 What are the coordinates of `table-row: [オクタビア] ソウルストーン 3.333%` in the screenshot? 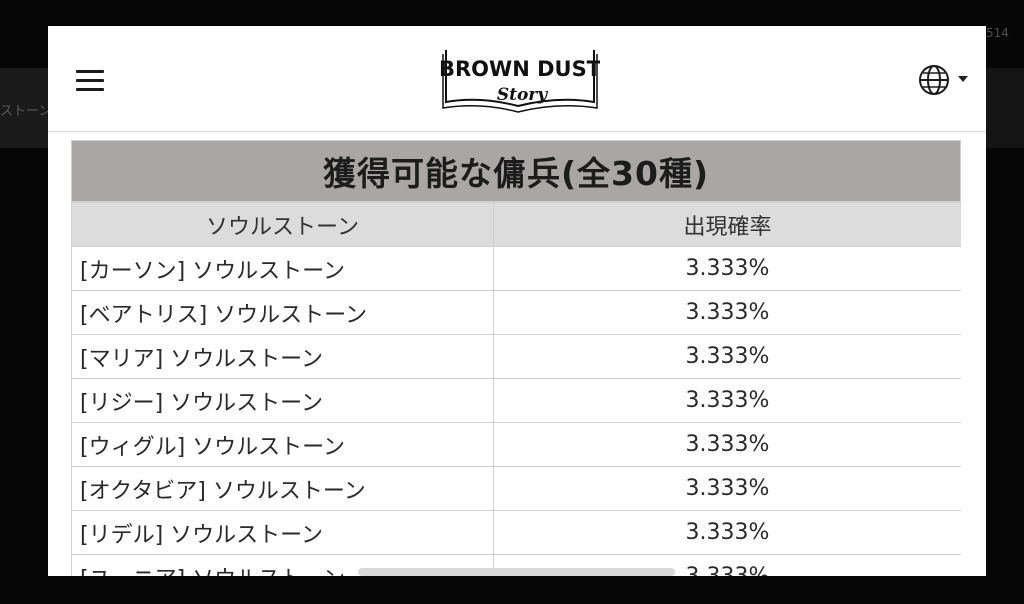 It's located at (516, 488).